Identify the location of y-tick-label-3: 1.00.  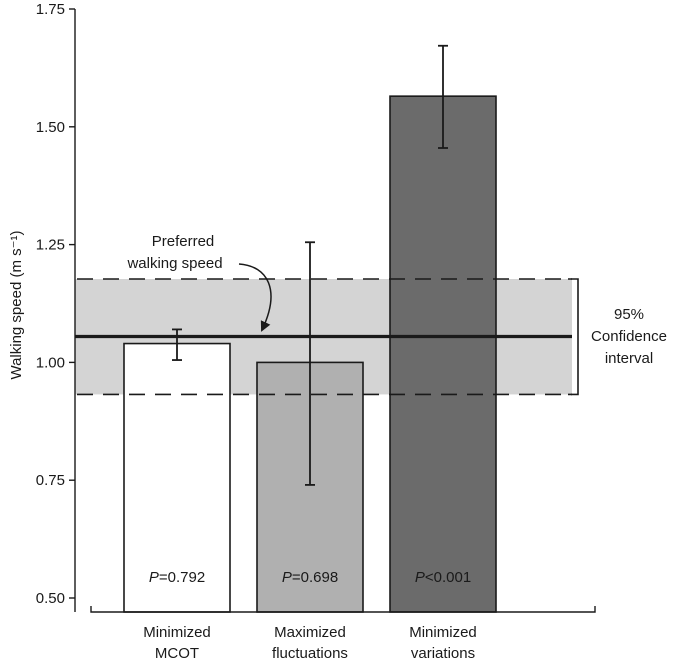
(50, 362).